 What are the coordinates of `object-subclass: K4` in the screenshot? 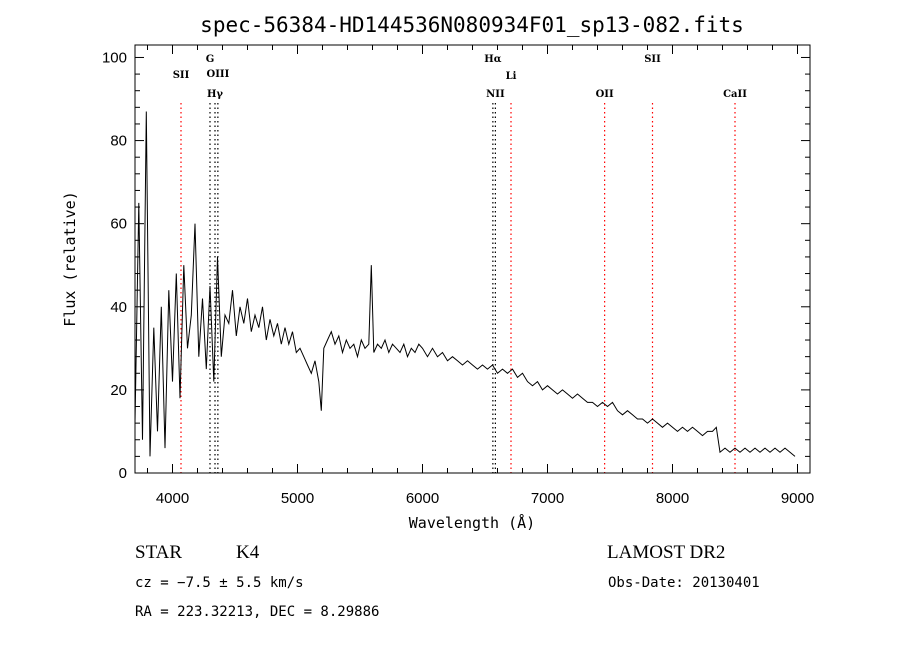 It's located at (248, 552).